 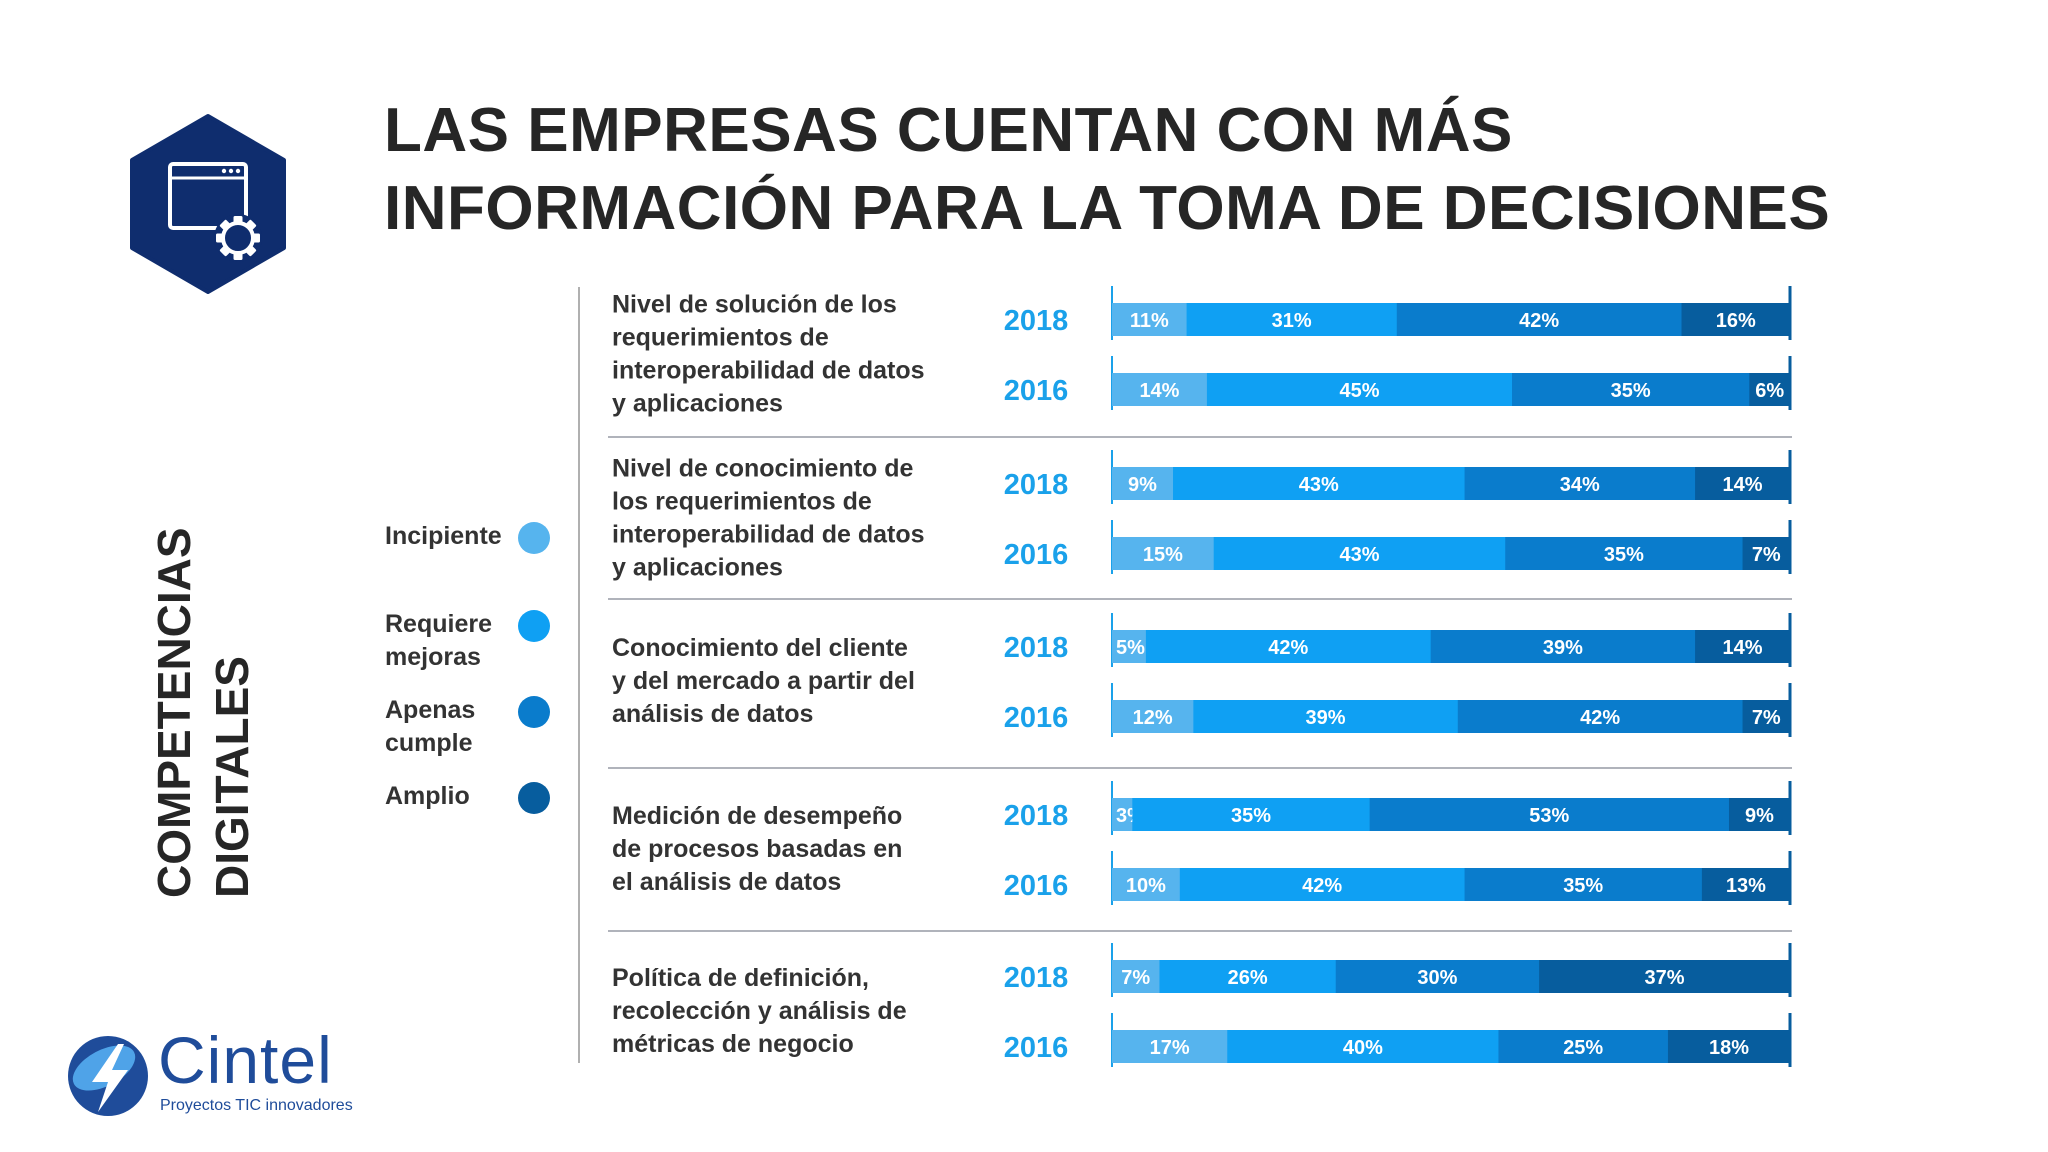 I want to click on bar-value-label: 5%, so click(x=1130, y=648).